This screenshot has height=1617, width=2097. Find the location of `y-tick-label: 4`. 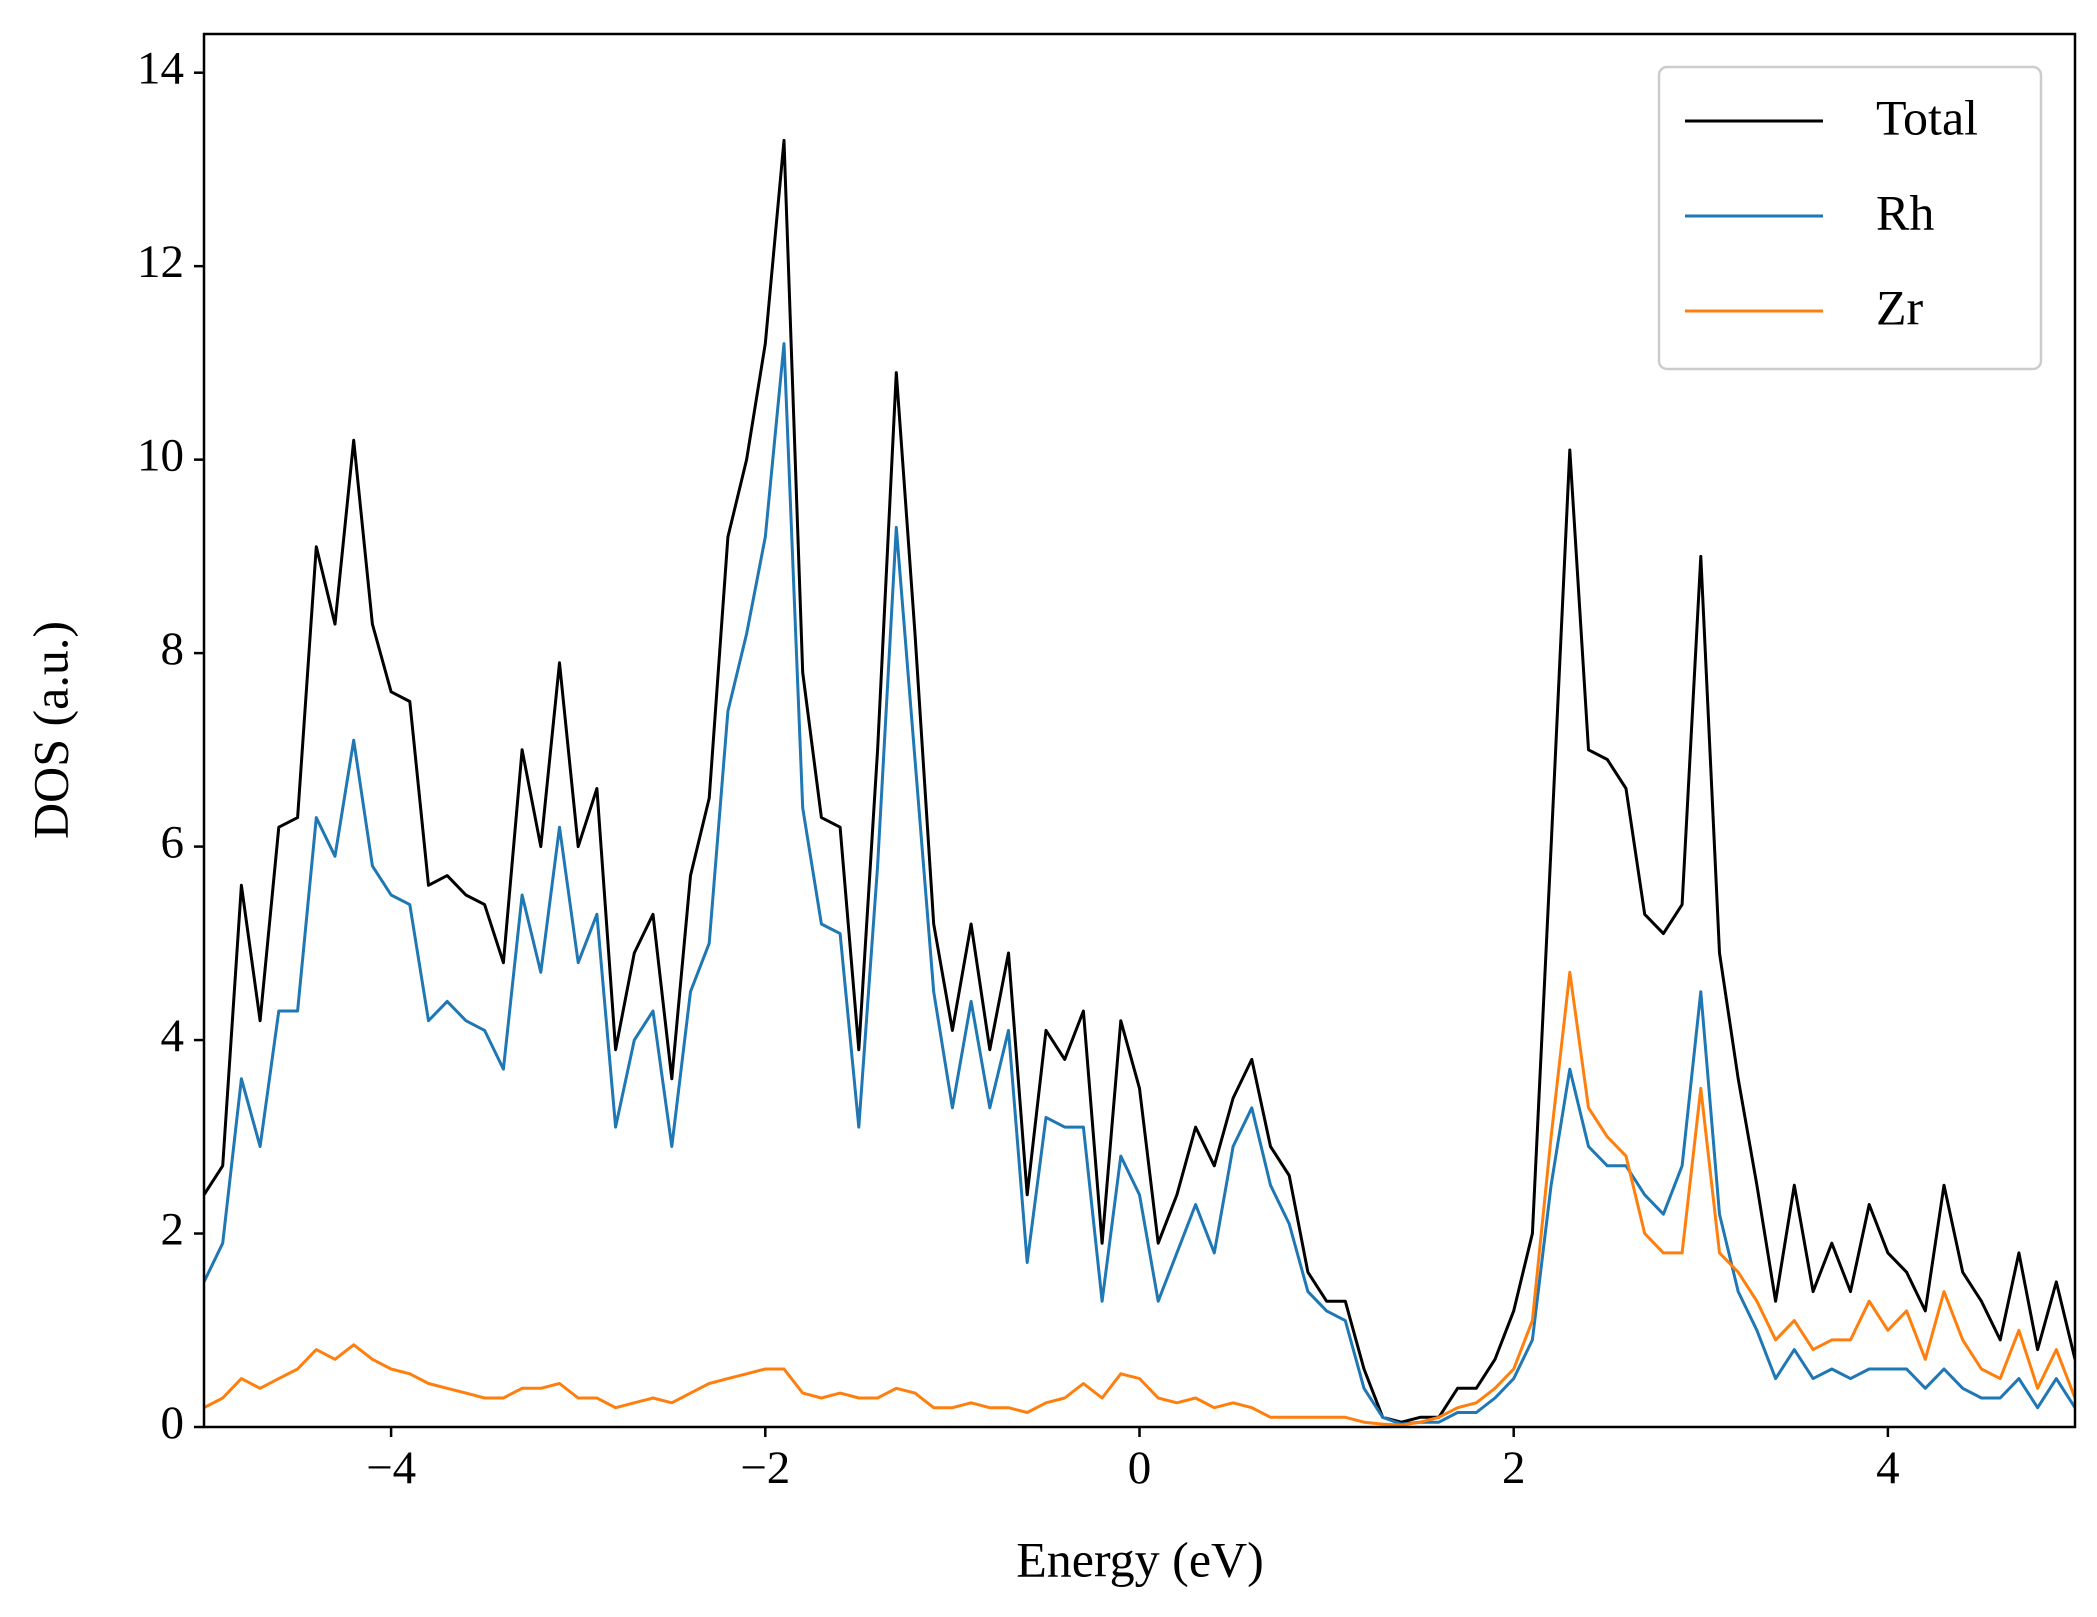

y-tick-label: 4 is located at coordinates (173, 1036).